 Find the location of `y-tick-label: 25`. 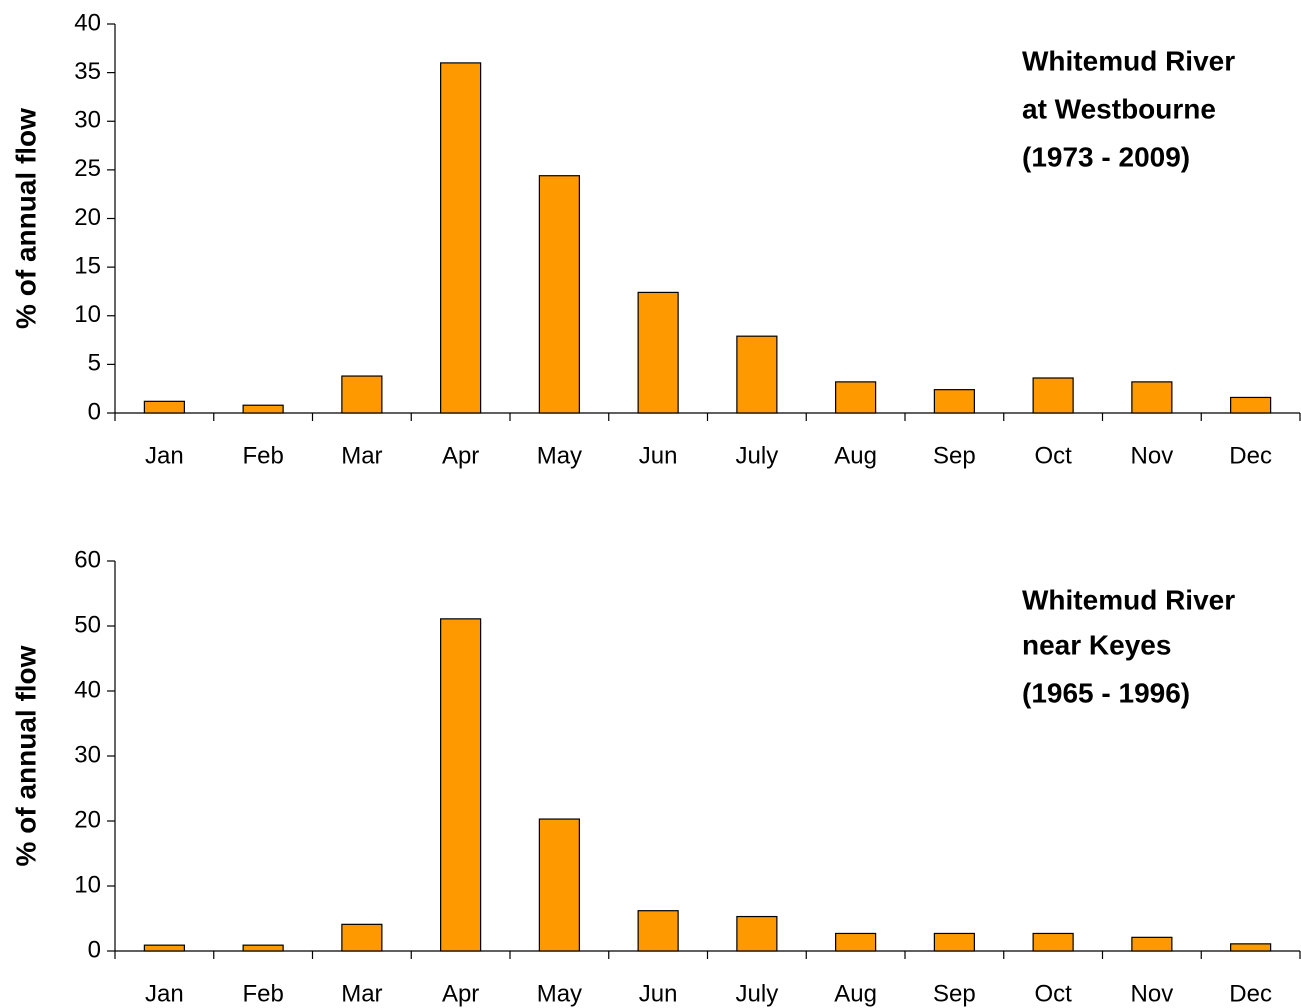

y-tick-label: 25 is located at coordinates (87, 168).